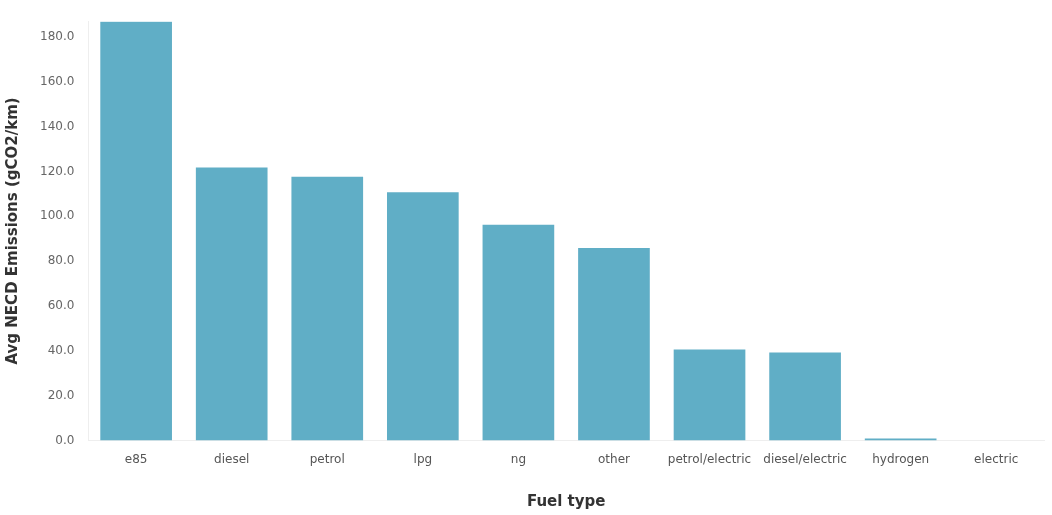 The image size is (1052, 515). What do you see at coordinates (709, 458) in the screenshot?
I see `x-tick-label: petrol/electric` at bounding box center [709, 458].